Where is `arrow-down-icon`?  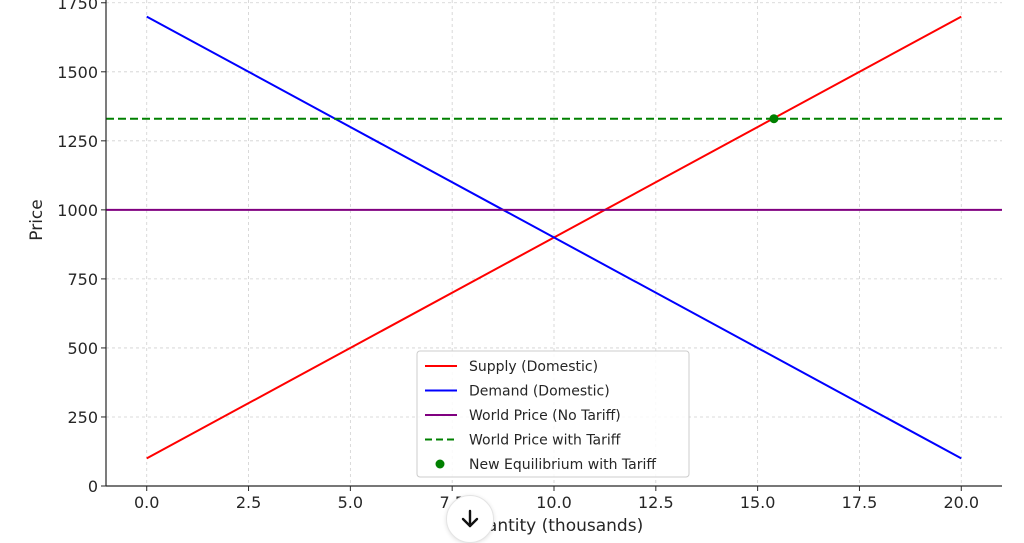
arrow-down-icon is located at coordinates (470, 518).